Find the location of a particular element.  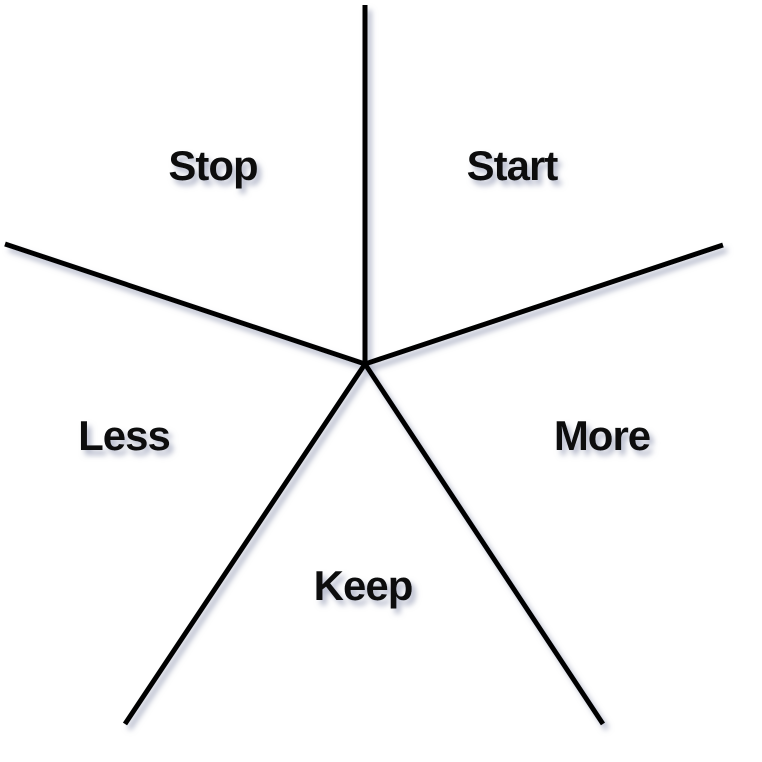

divider-upper-left is located at coordinates (185, 304).